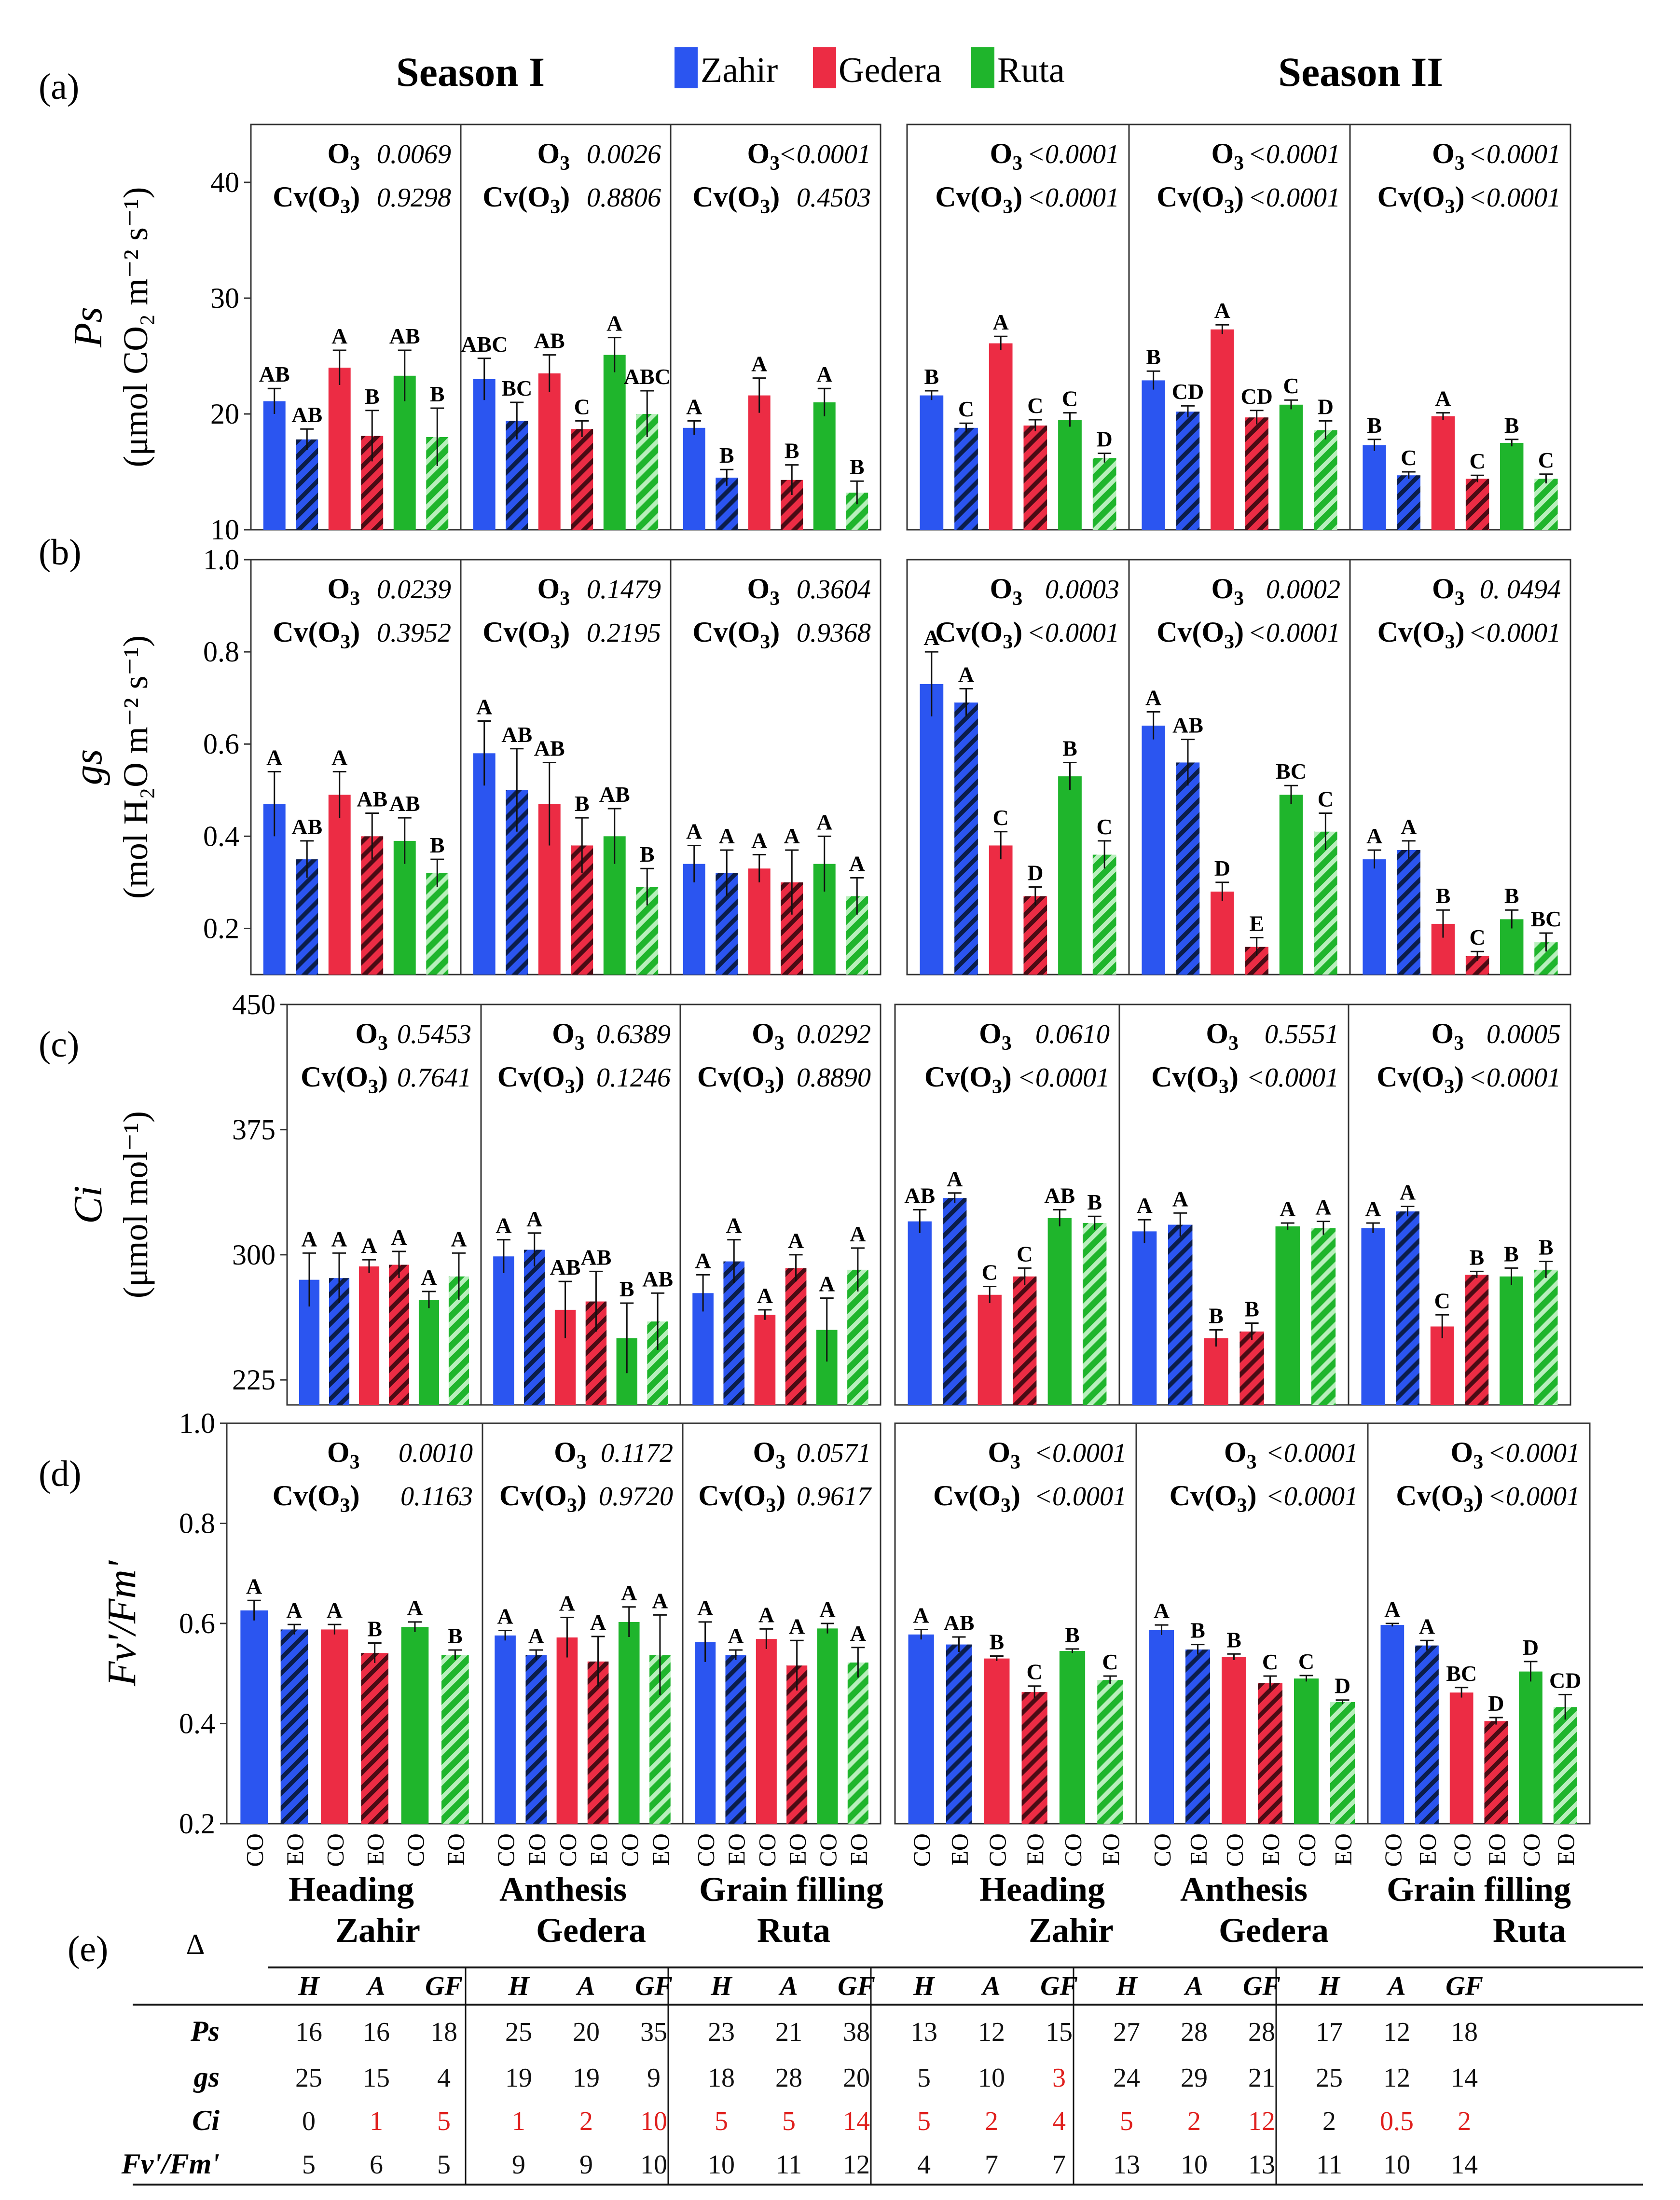 The height and width of the screenshot is (2200, 1680). What do you see at coordinates (624, 633) in the screenshot?
I see `cv-pvalue: 0.2195` at bounding box center [624, 633].